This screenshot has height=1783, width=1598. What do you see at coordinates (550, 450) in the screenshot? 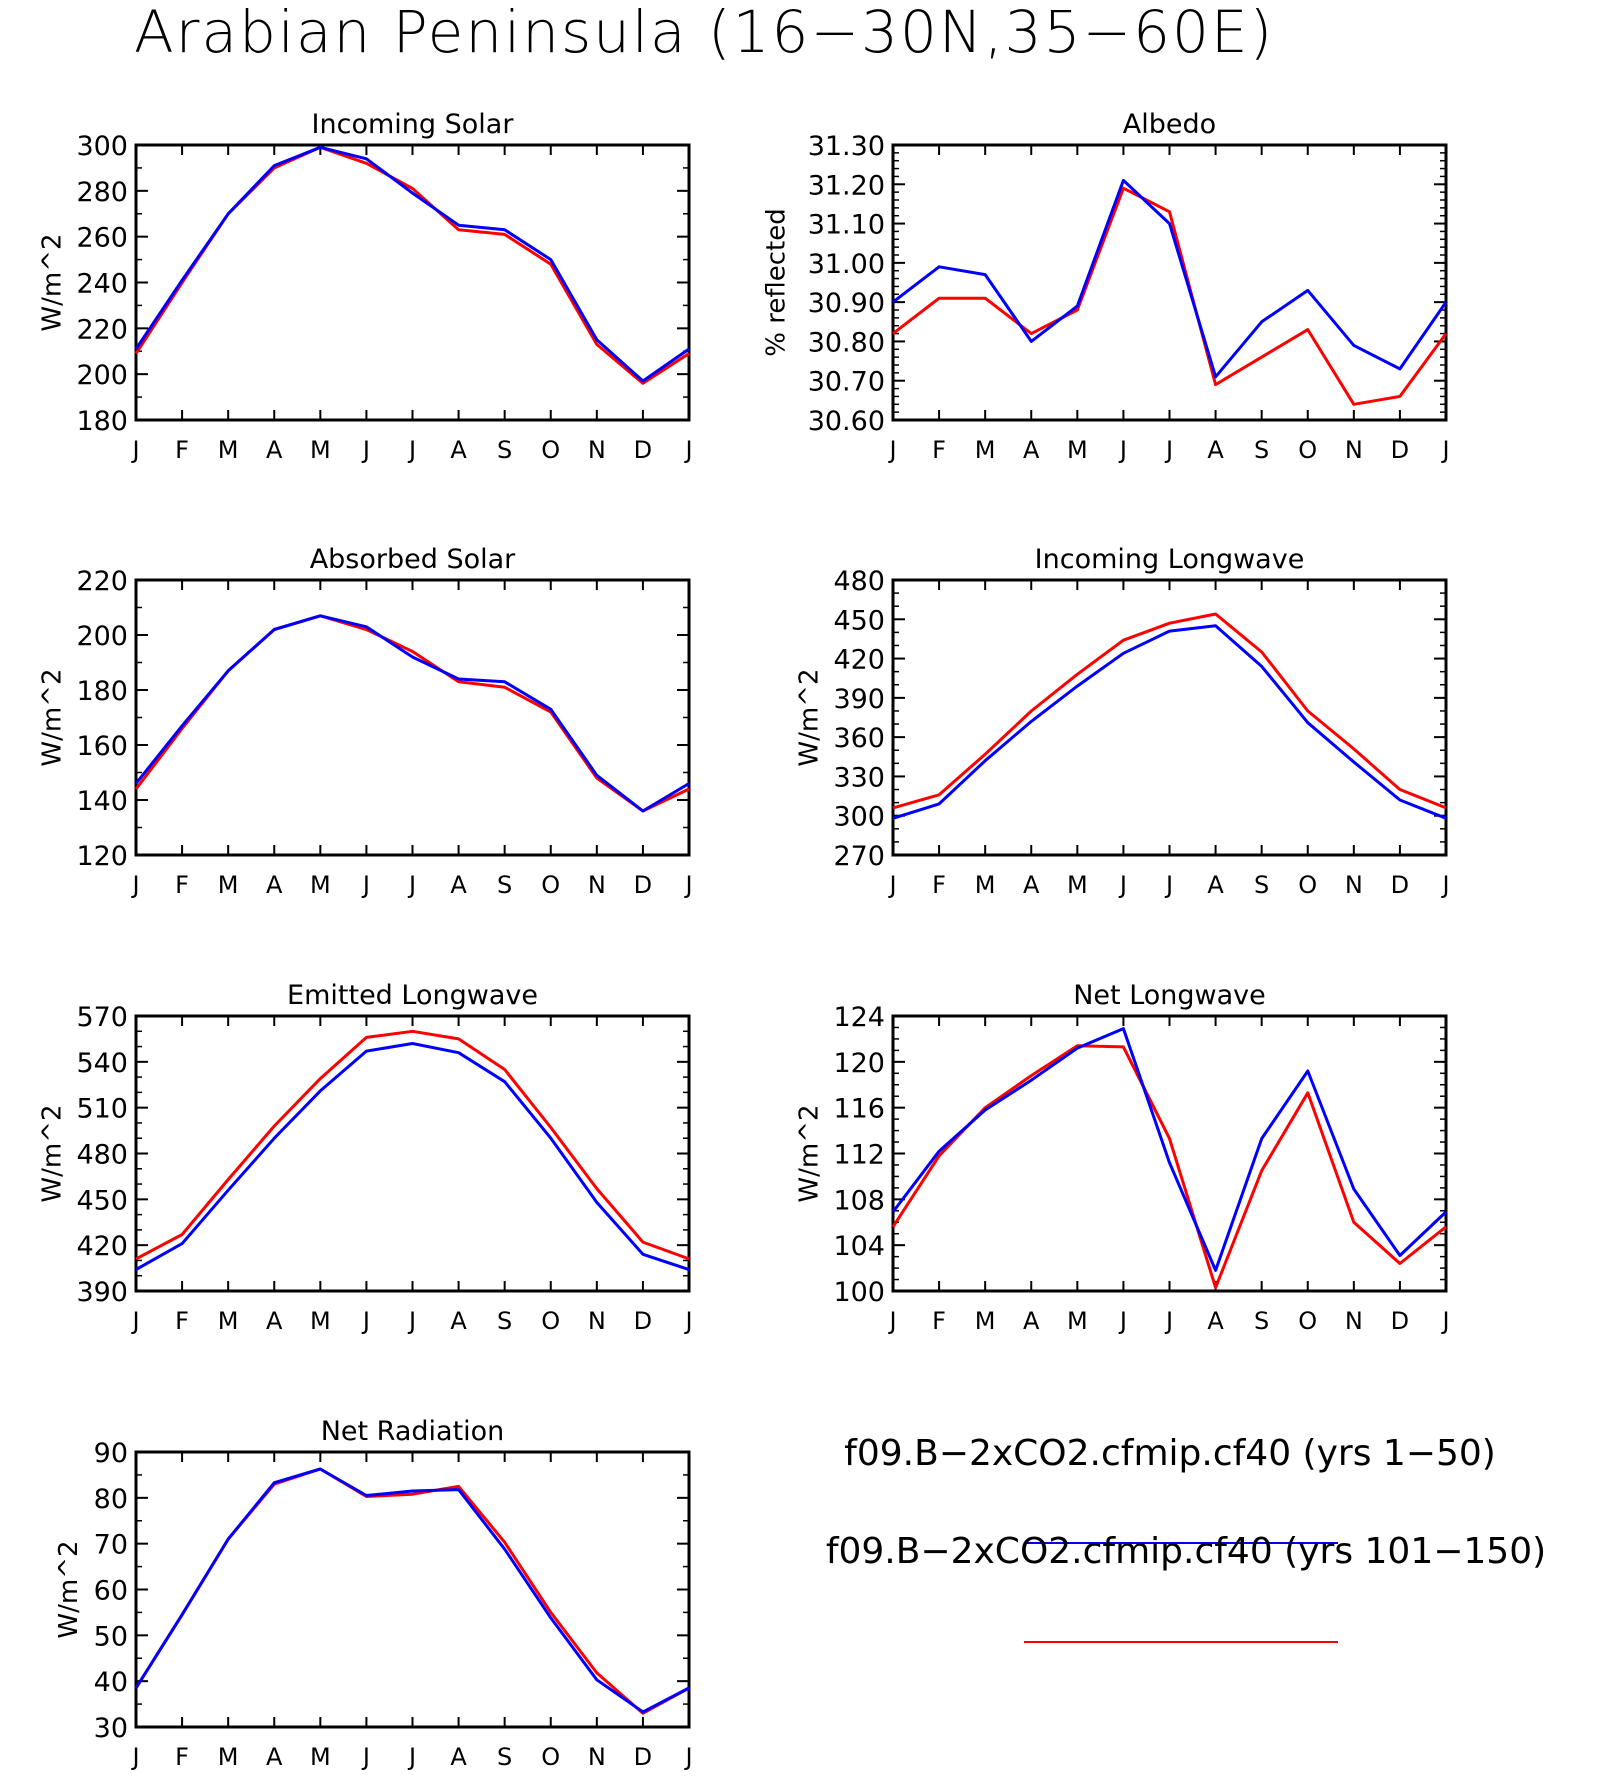
I see `incoming-solar-x-tick-label: O` at bounding box center [550, 450].